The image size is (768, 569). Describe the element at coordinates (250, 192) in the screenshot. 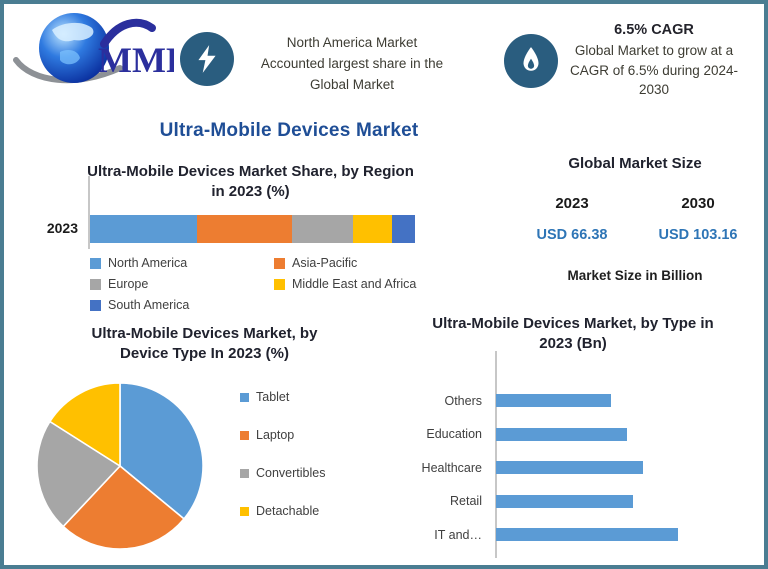

I see `region-chart-title-line-2: in 2023 (%)` at that location.